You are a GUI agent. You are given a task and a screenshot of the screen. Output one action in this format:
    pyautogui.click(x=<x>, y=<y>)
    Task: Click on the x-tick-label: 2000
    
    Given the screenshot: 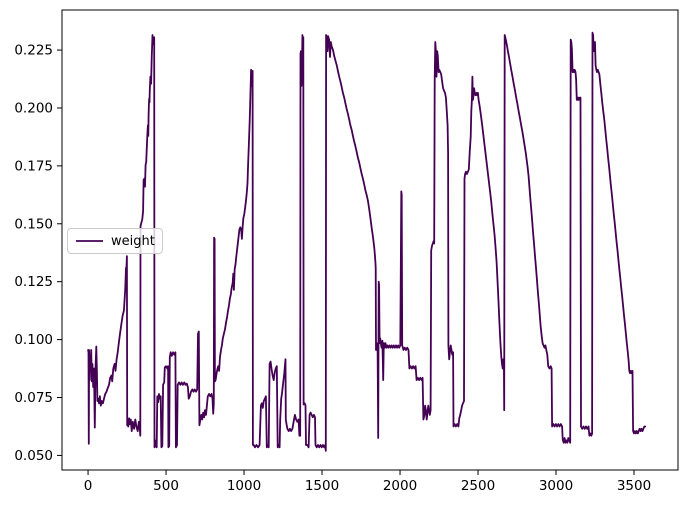 What is the action you would take?
    pyautogui.click(x=400, y=486)
    